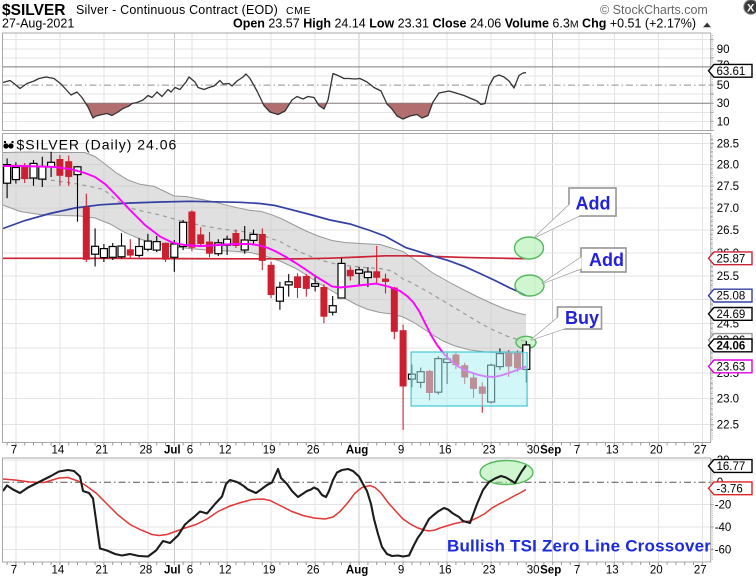  What do you see at coordinates (728, 400) in the screenshot?
I see `svg-text: 23.0` at bounding box center [728, 400].